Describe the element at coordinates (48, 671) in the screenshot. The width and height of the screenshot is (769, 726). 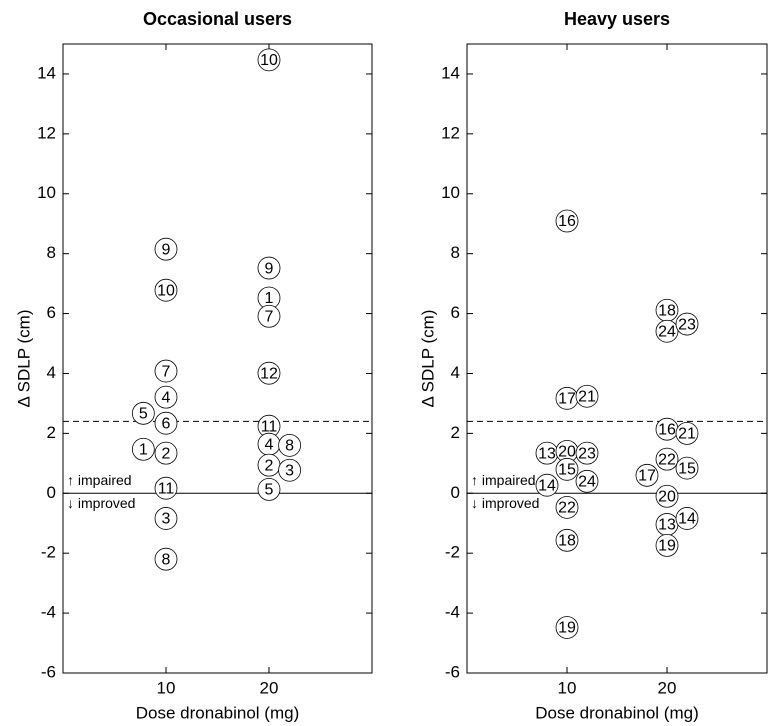
I see `y-tick-label: -6` at that location.